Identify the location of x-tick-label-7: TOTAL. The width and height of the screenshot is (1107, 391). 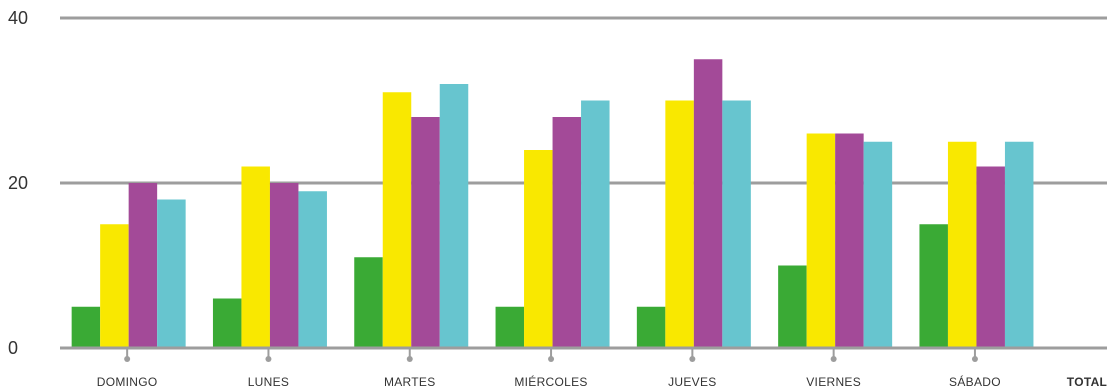
(1087, 382).